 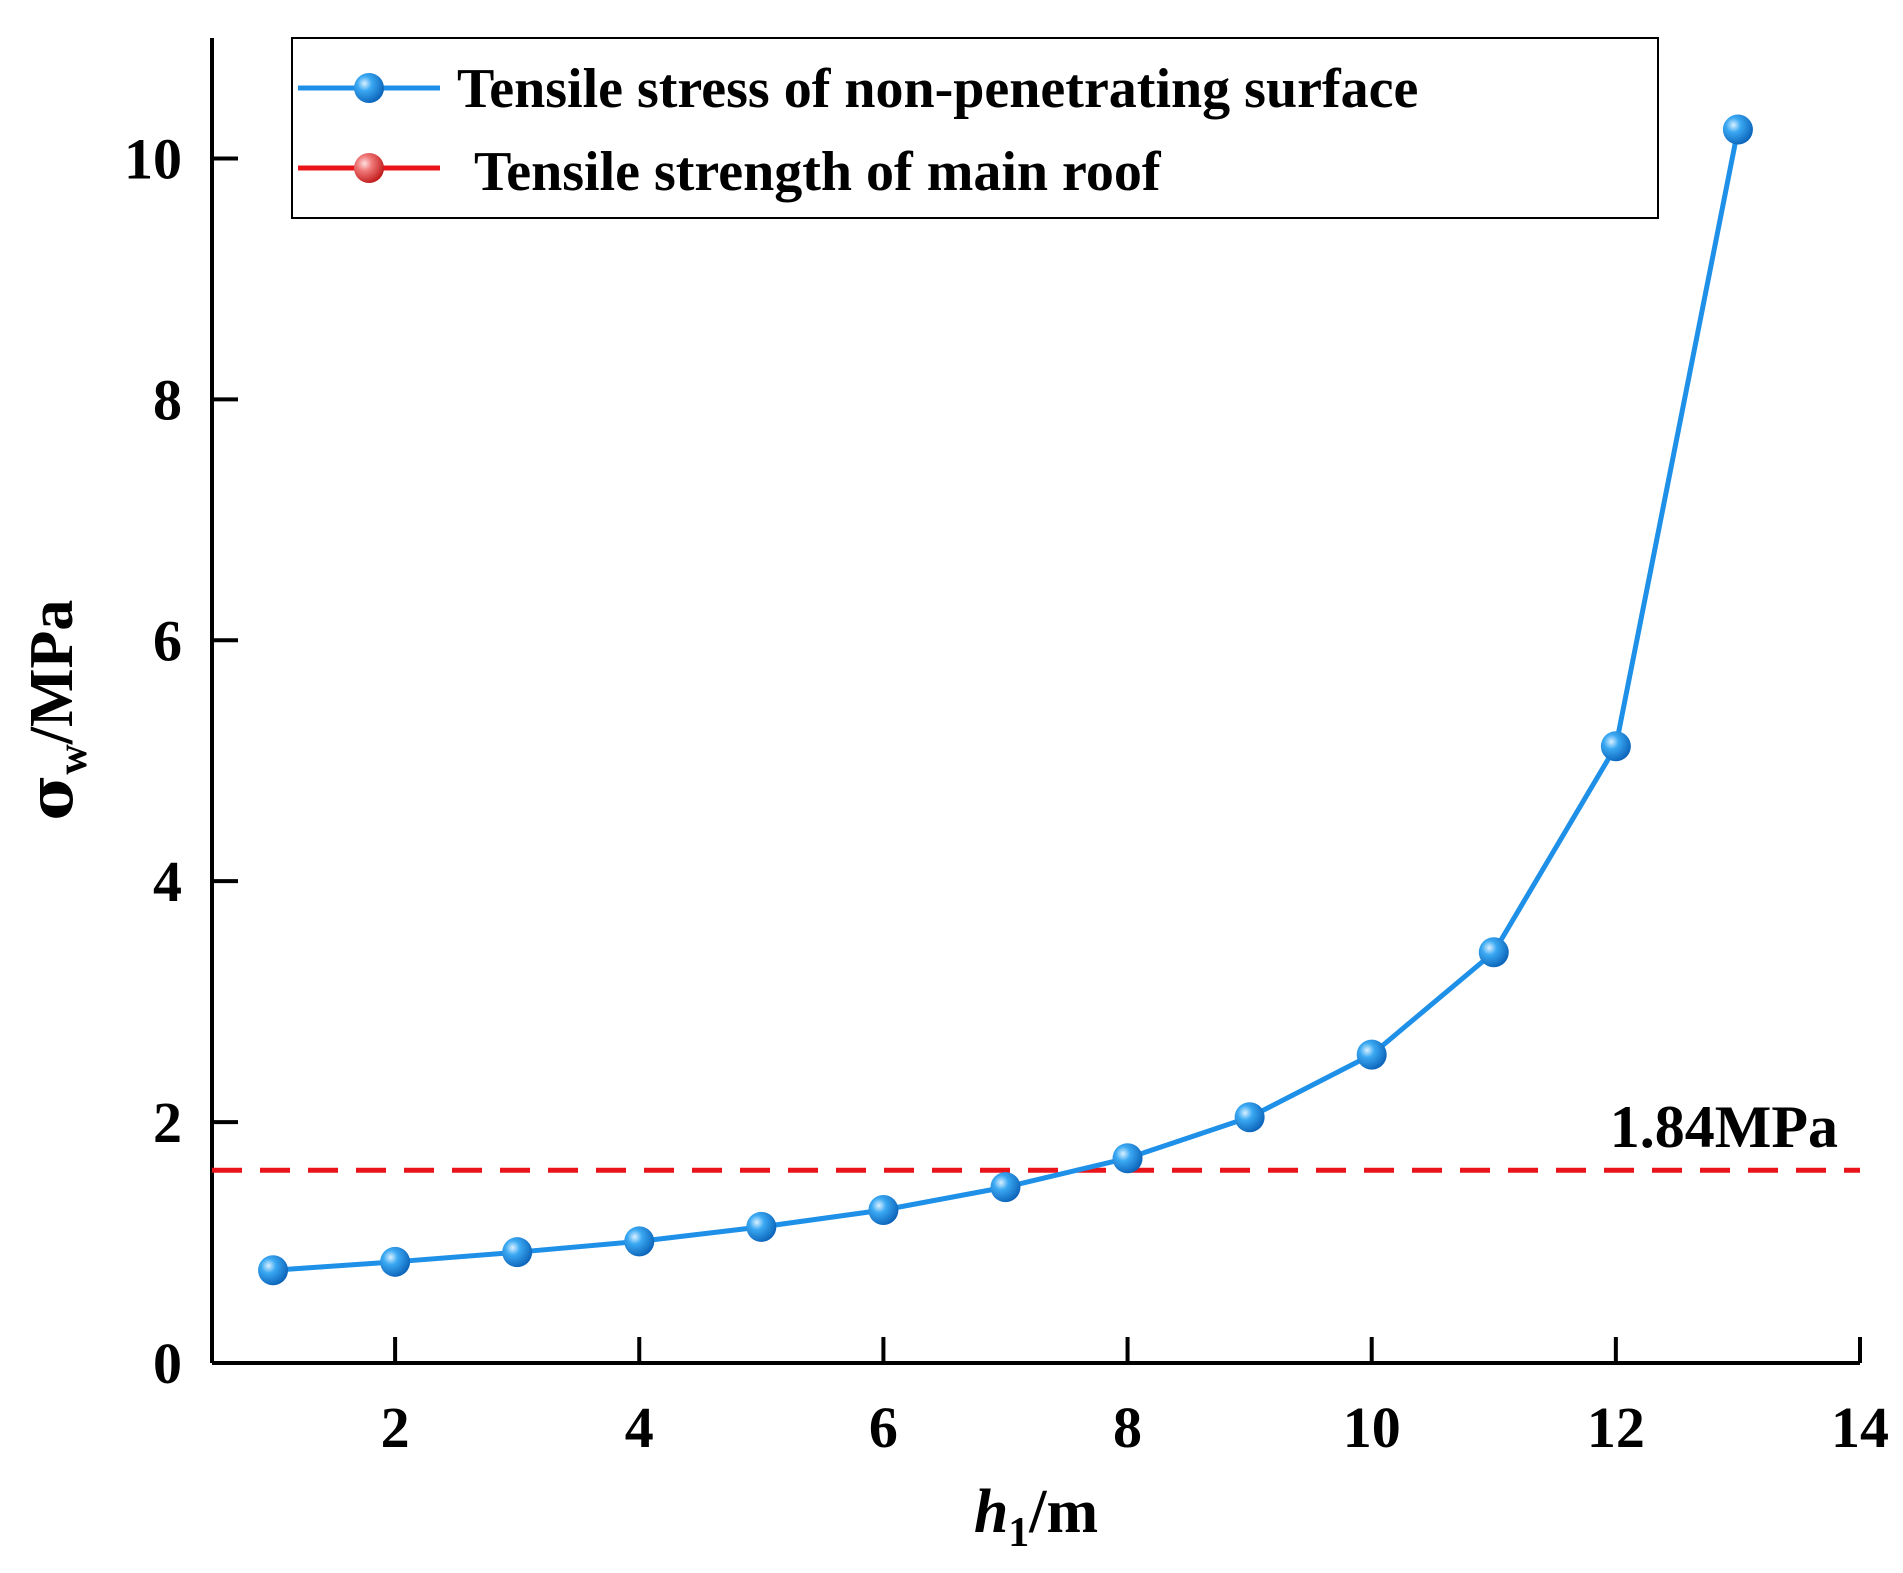 What do you see at coordinates (167, 881) in the screenshot?
I see `y-tick-label: 4` at bounding box center [167, 881].